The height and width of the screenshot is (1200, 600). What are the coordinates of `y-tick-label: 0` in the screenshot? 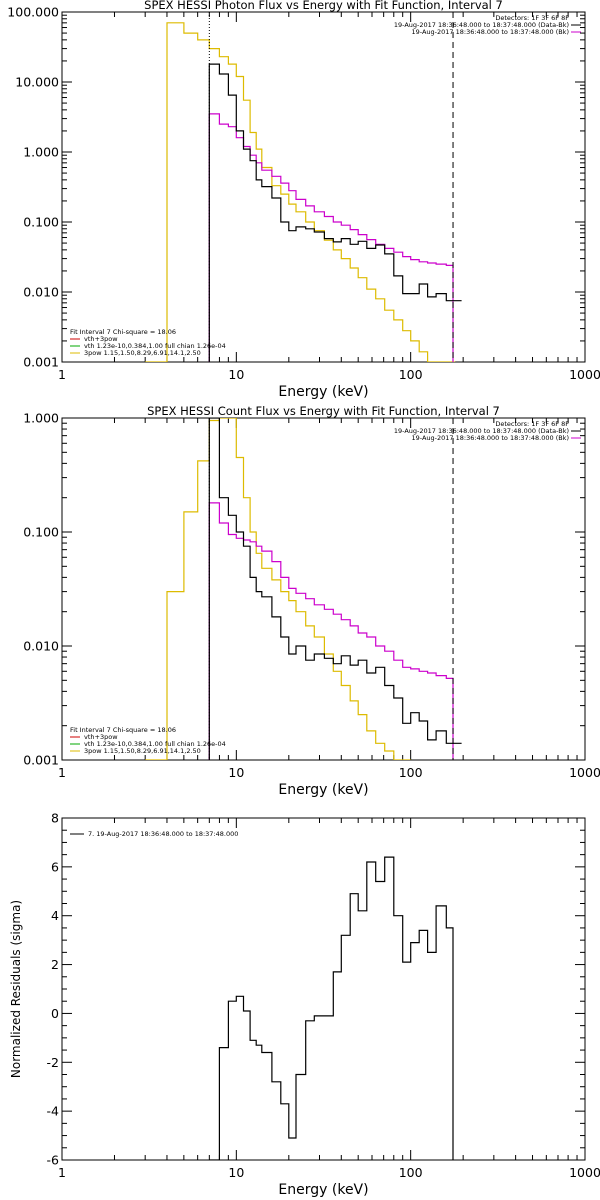 It's located at (55, 1013).